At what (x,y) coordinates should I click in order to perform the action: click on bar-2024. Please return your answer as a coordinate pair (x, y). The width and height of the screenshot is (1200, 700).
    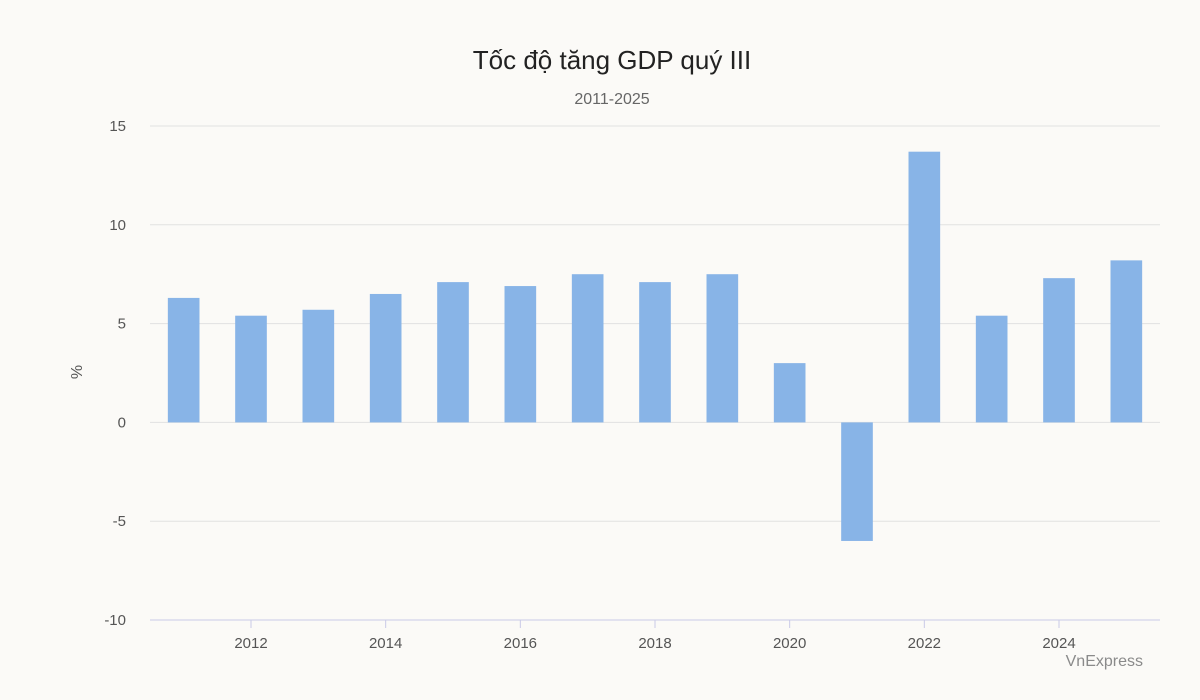
    Looking at the image, I should click on (1059, 350).